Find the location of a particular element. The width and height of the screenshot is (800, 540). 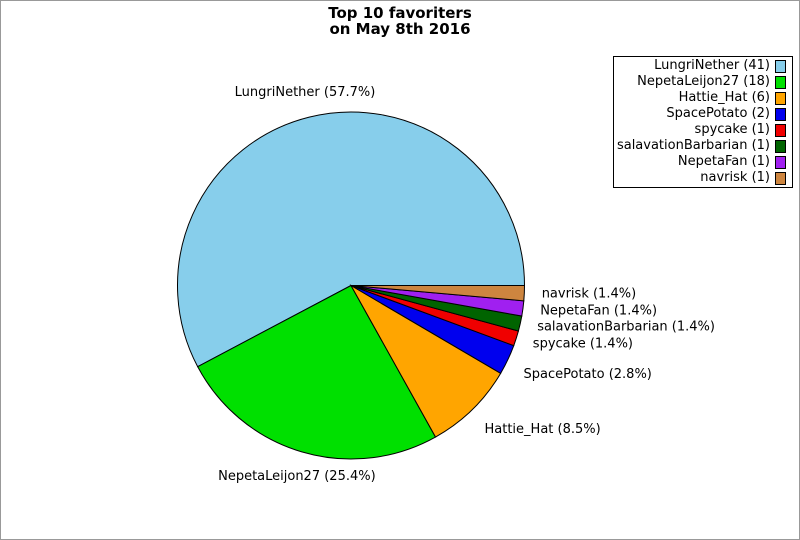

slice-label-NepetaLeijon27: NepetaLeijon27 (25.4%) is located at coordinates (297, 476).